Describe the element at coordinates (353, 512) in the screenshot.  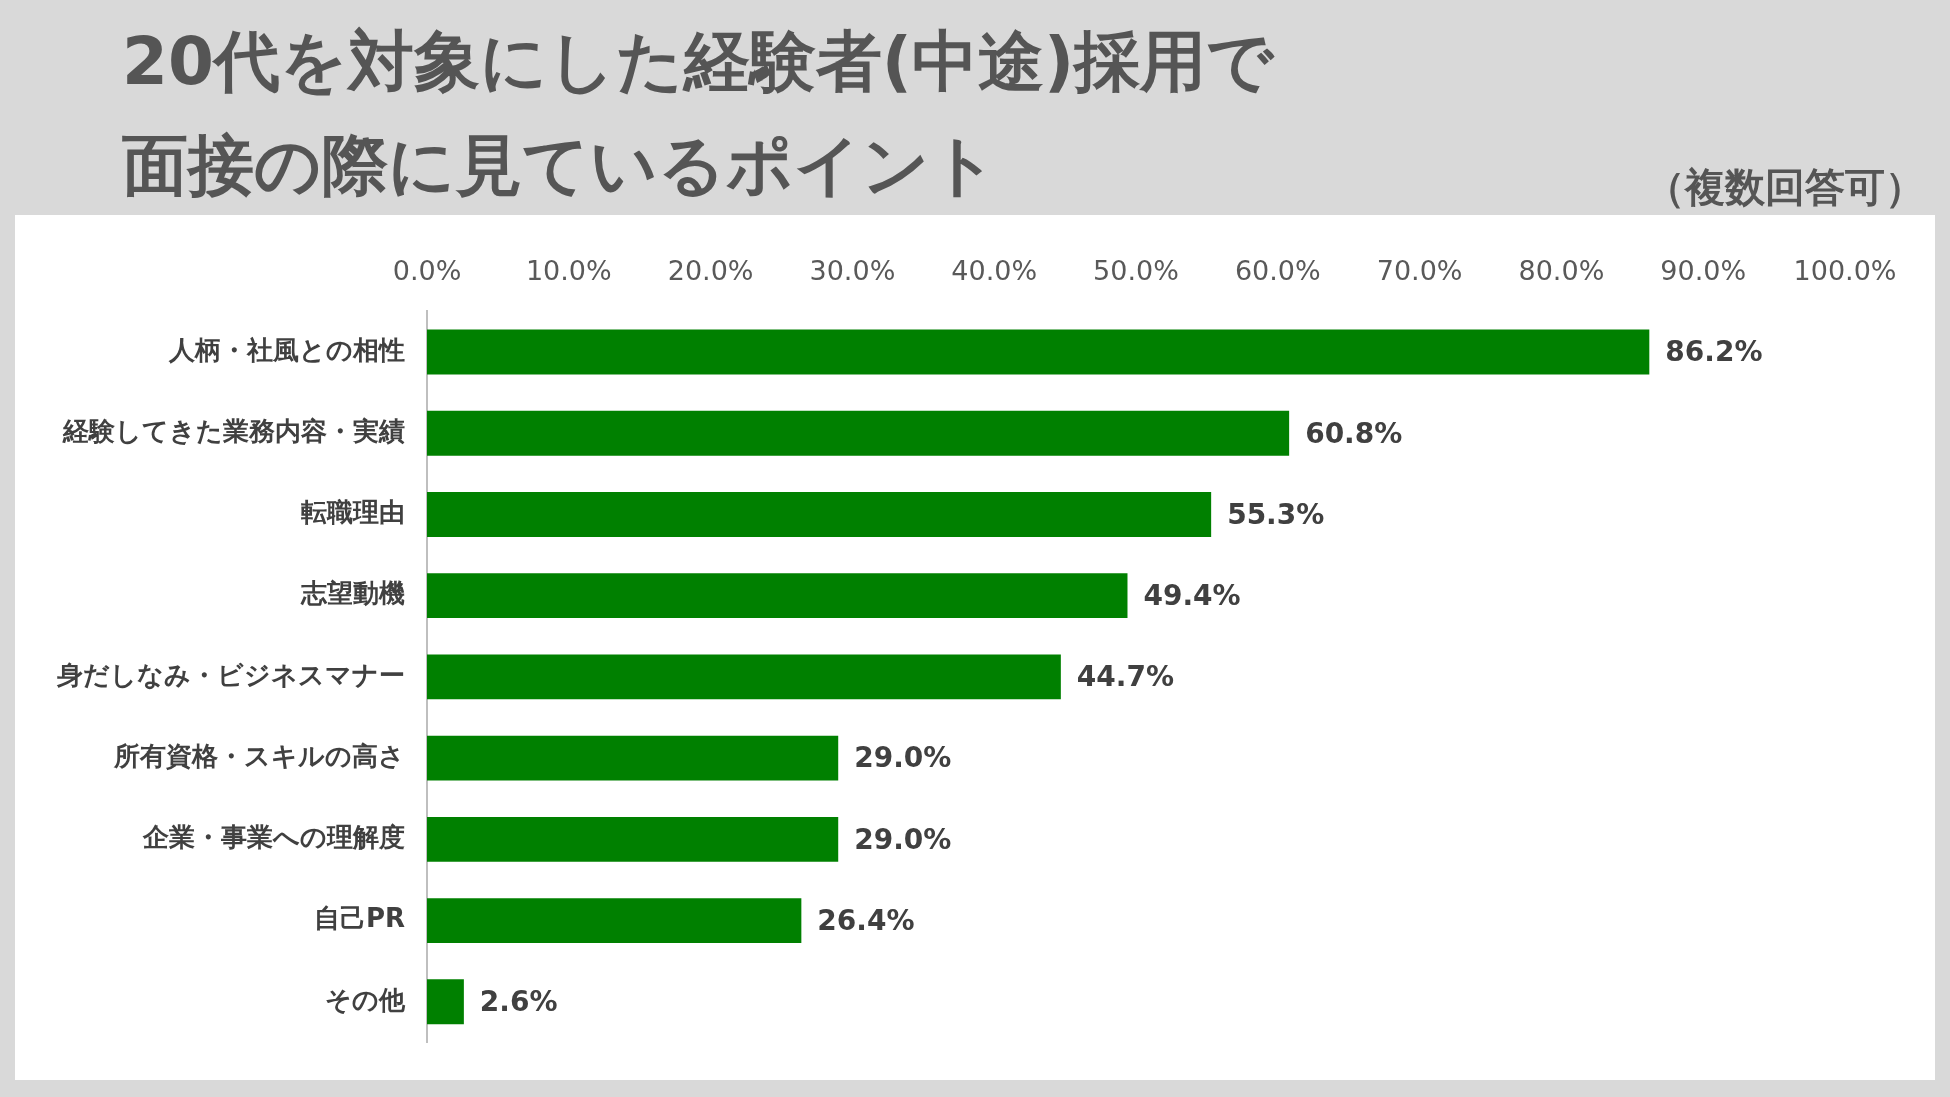
I see `y-tick-label: 転職理由` at that location.